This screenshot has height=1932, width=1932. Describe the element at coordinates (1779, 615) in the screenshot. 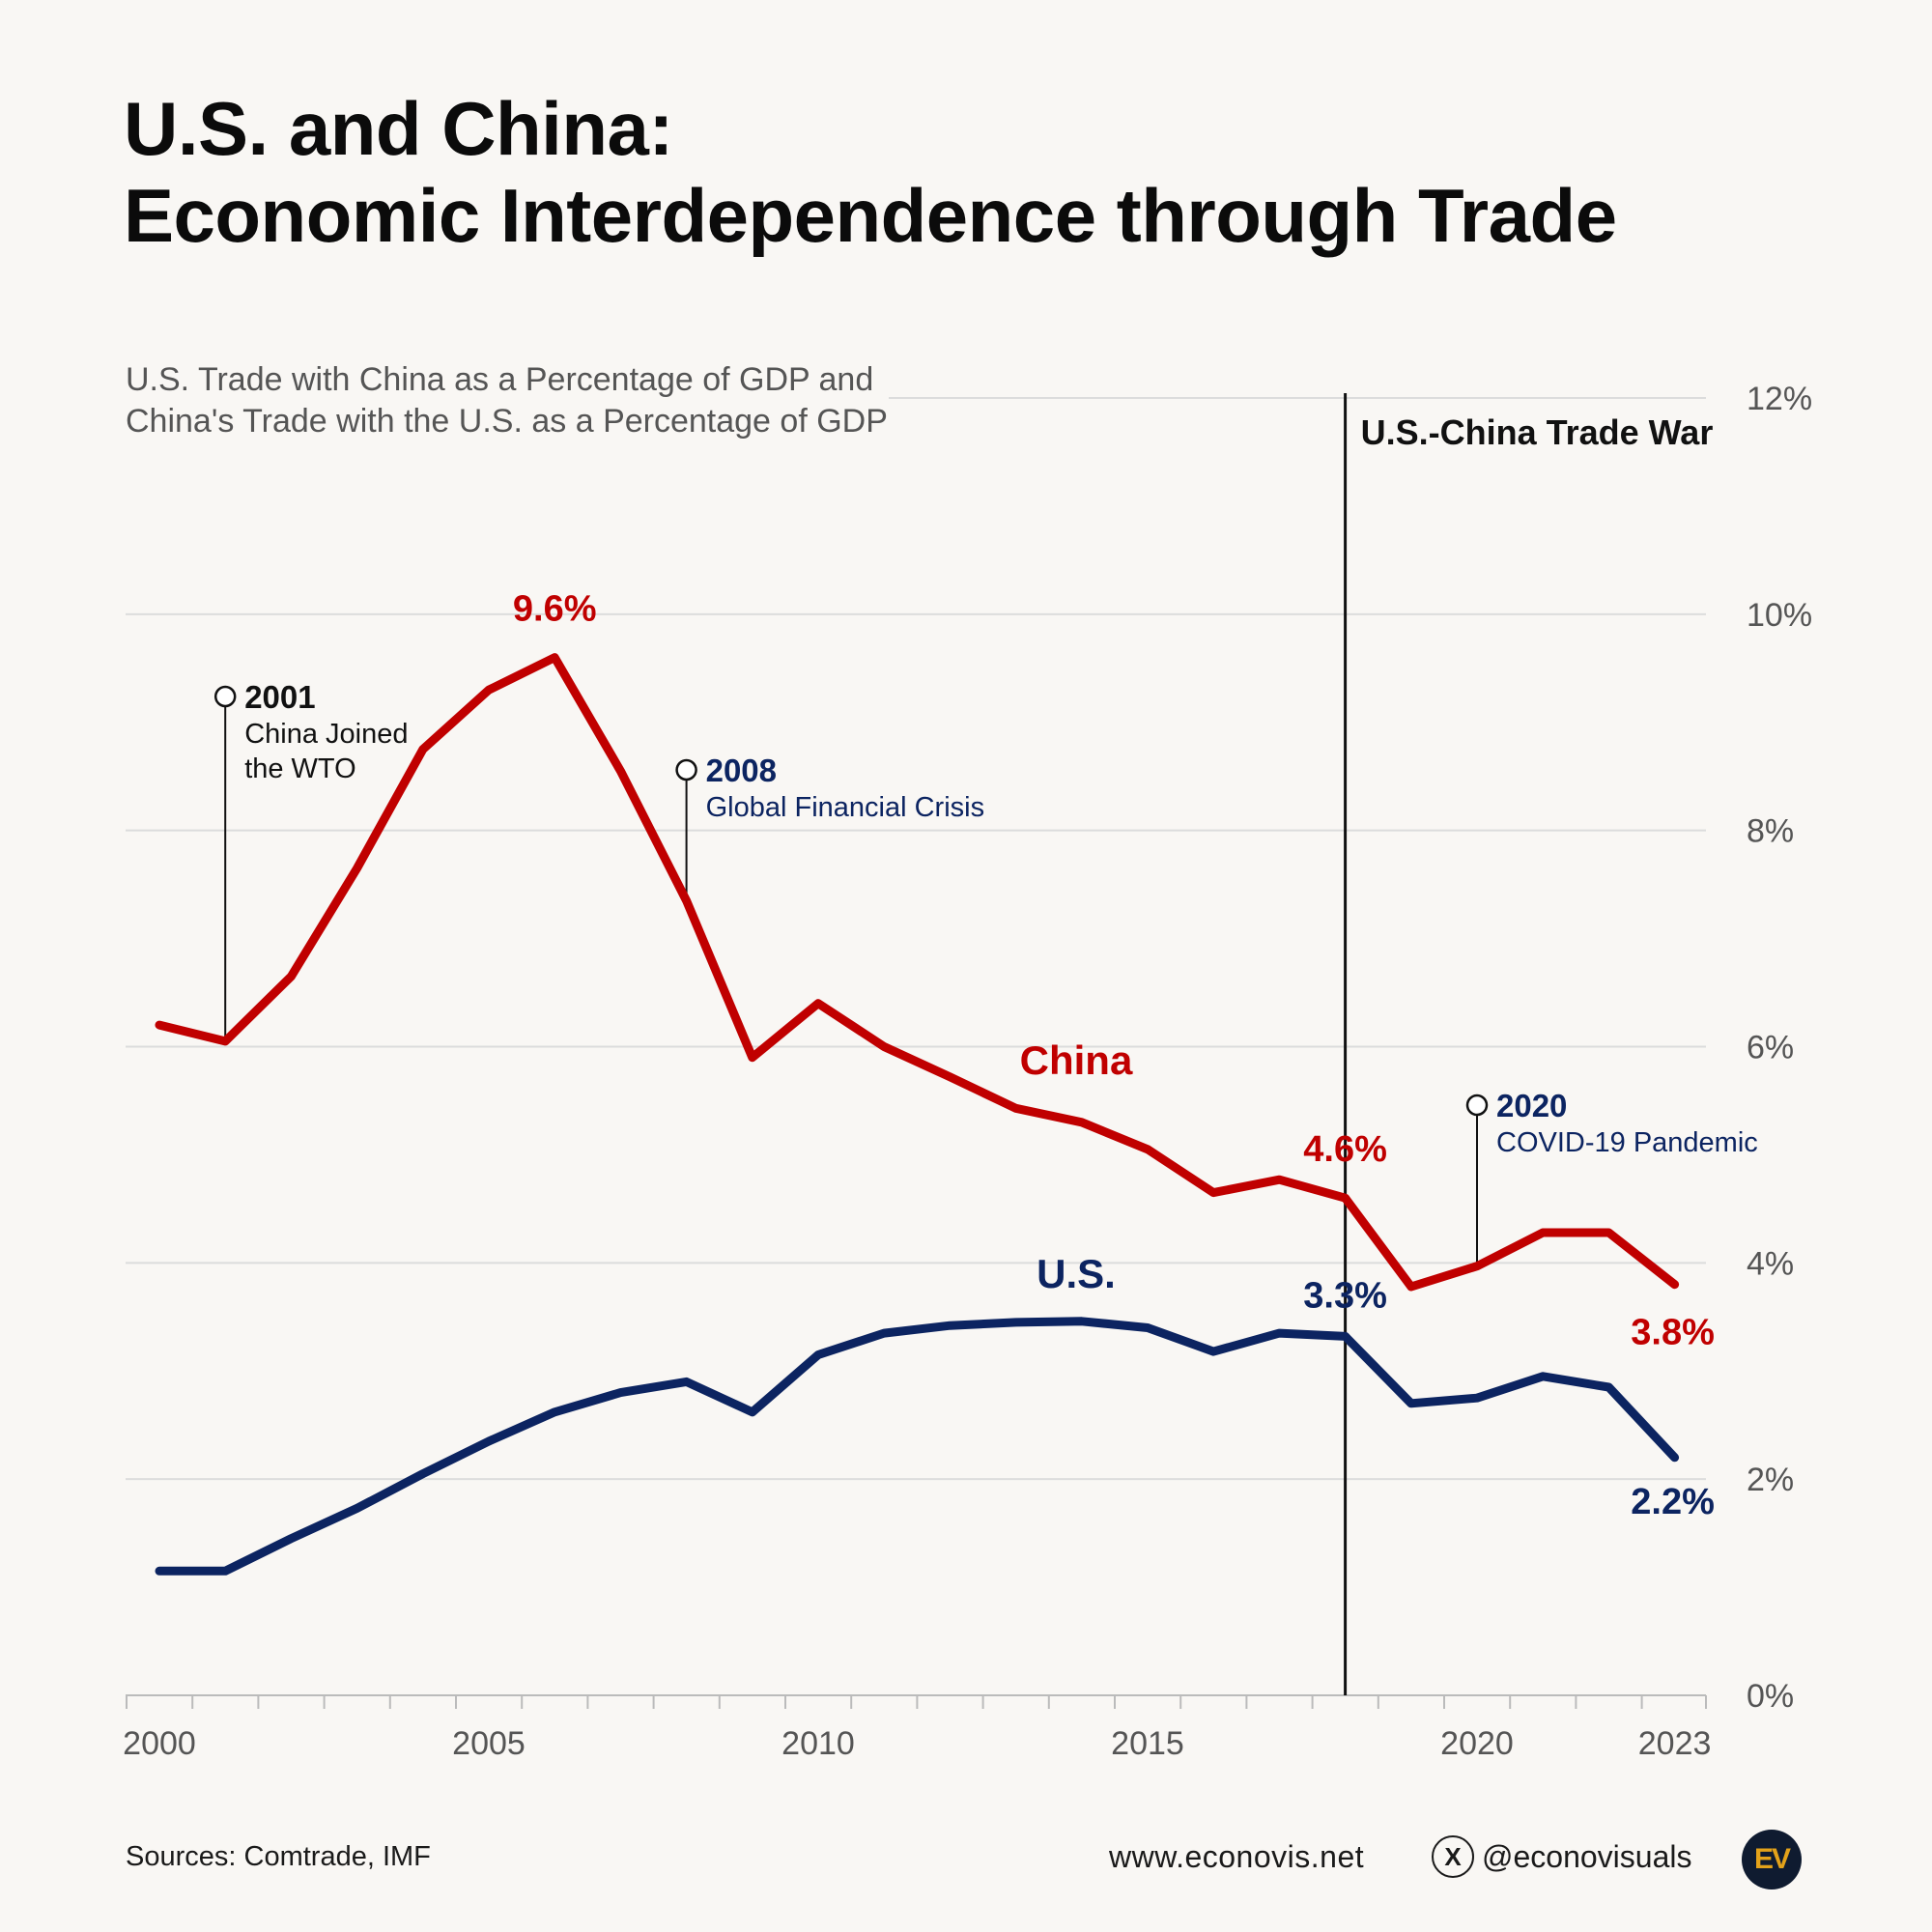

I see `y-tick-label-10: 10%` at that location.